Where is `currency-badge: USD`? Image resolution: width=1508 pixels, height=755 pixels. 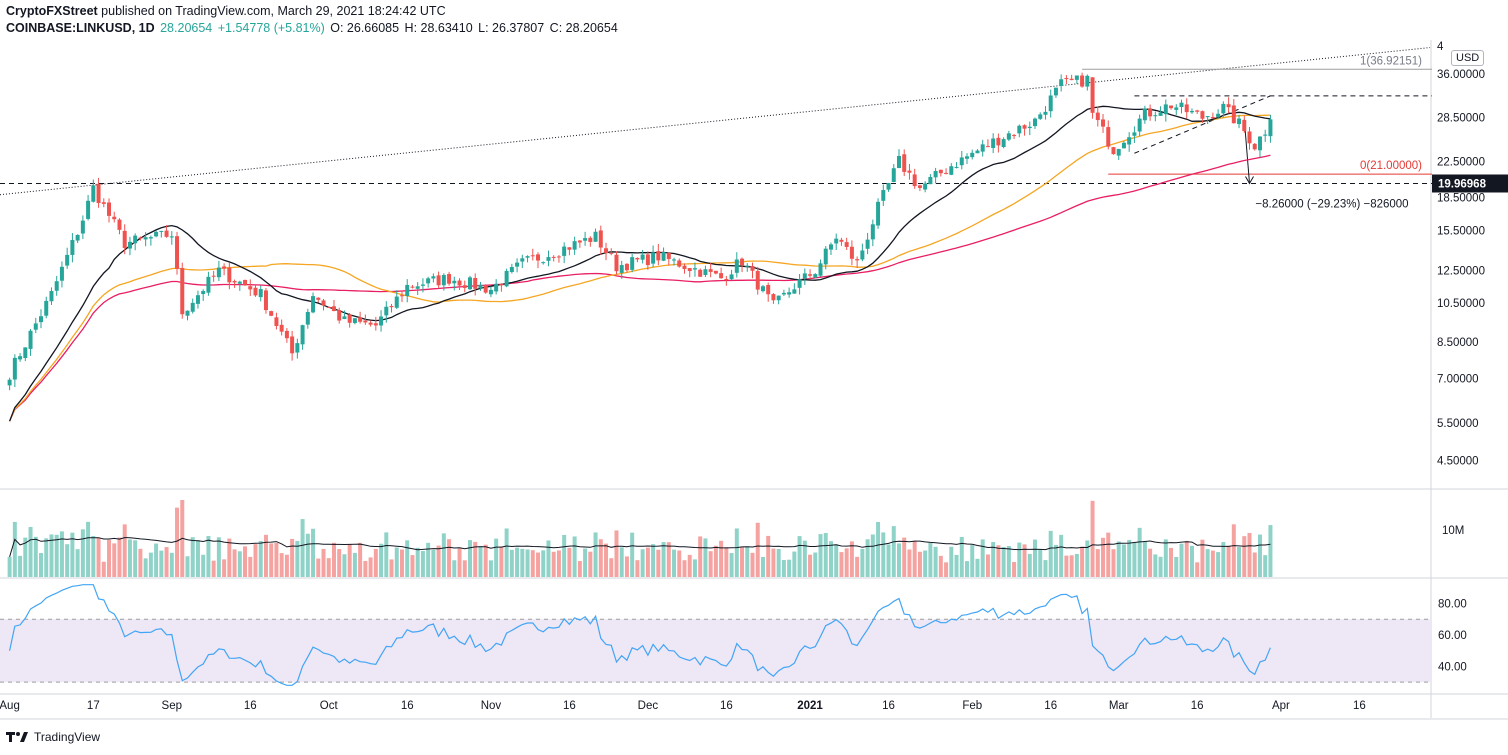 currency-badge: USD is located at coordinates (1468, 58).